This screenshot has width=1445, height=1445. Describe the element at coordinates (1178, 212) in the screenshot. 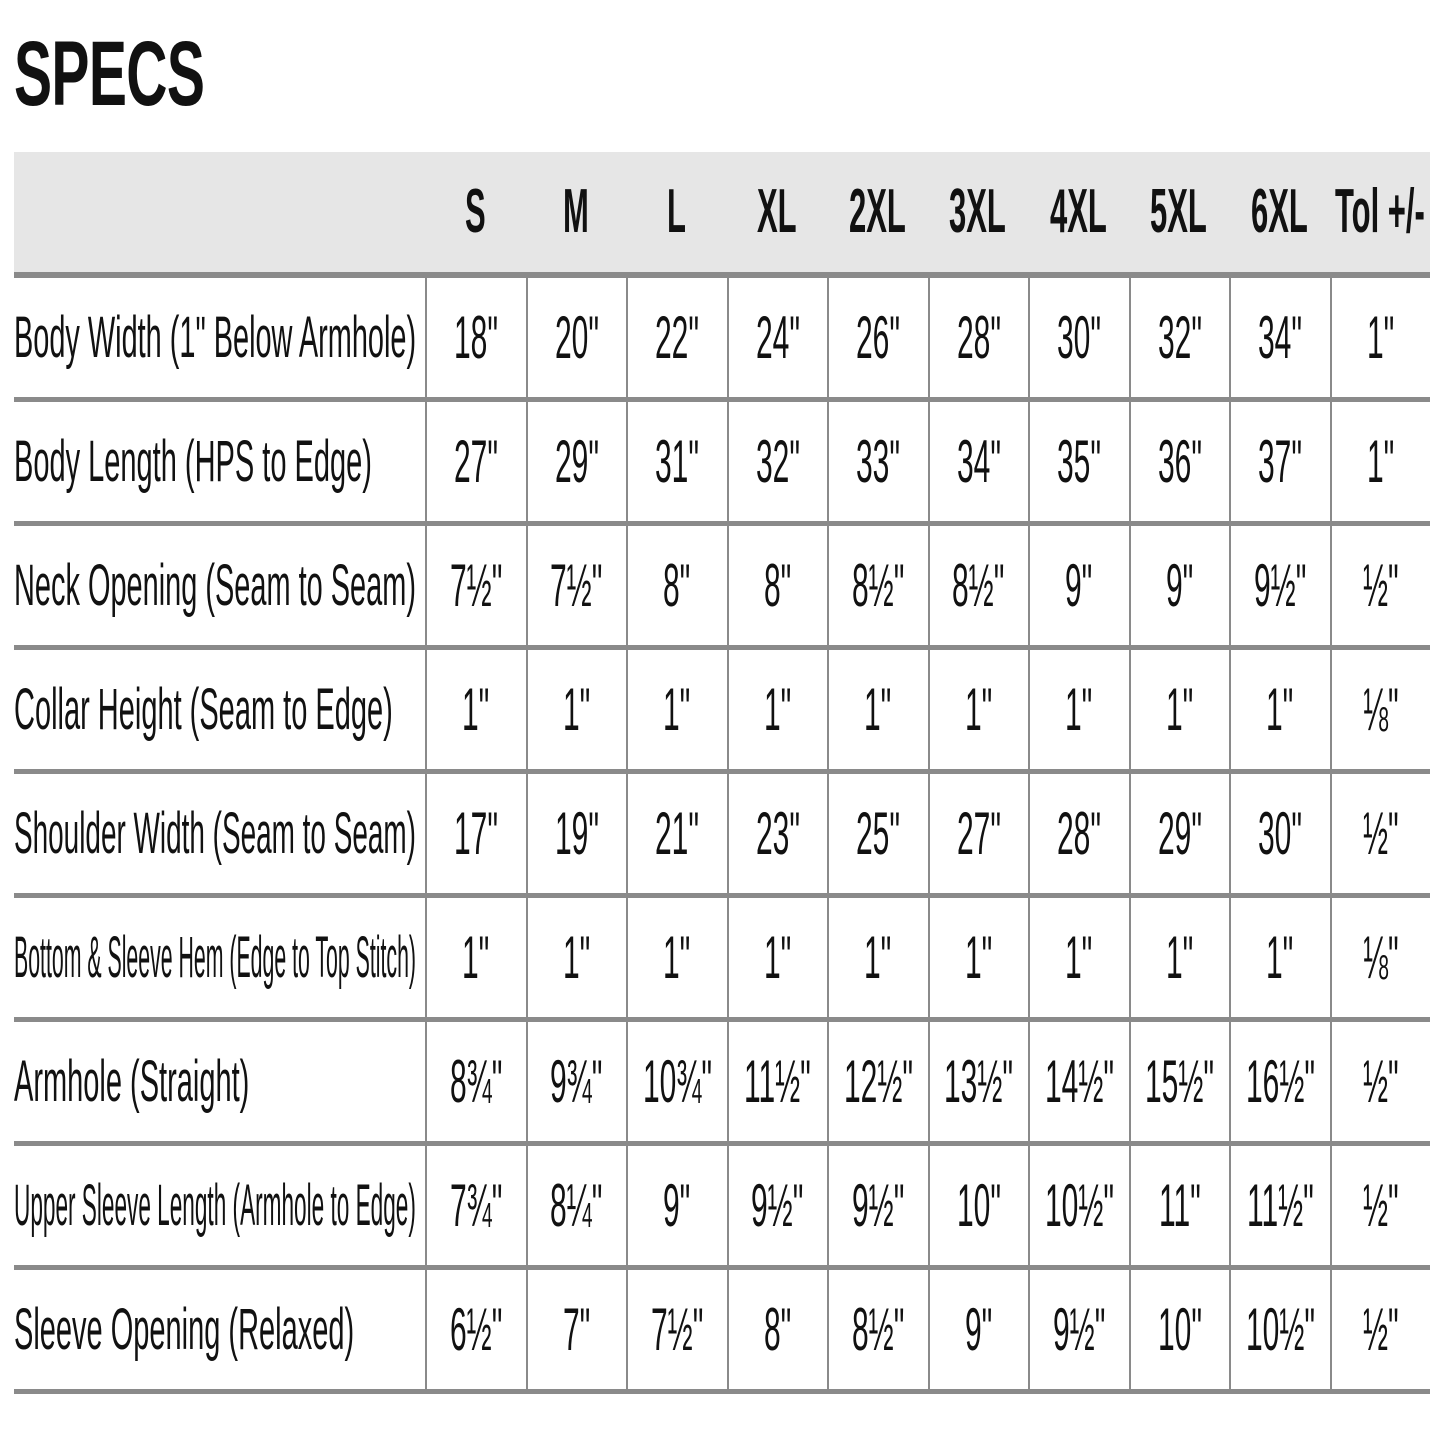

I see `column-header-text-wrap: 5XL` at that location.